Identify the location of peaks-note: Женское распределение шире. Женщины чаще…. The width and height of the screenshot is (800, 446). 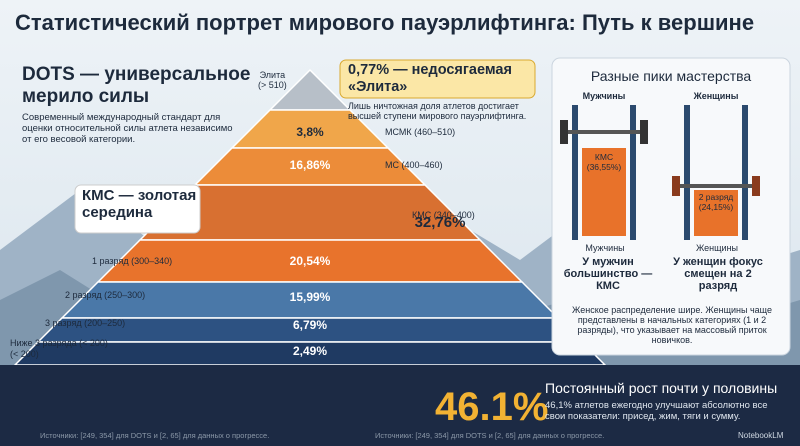
(672, 325).